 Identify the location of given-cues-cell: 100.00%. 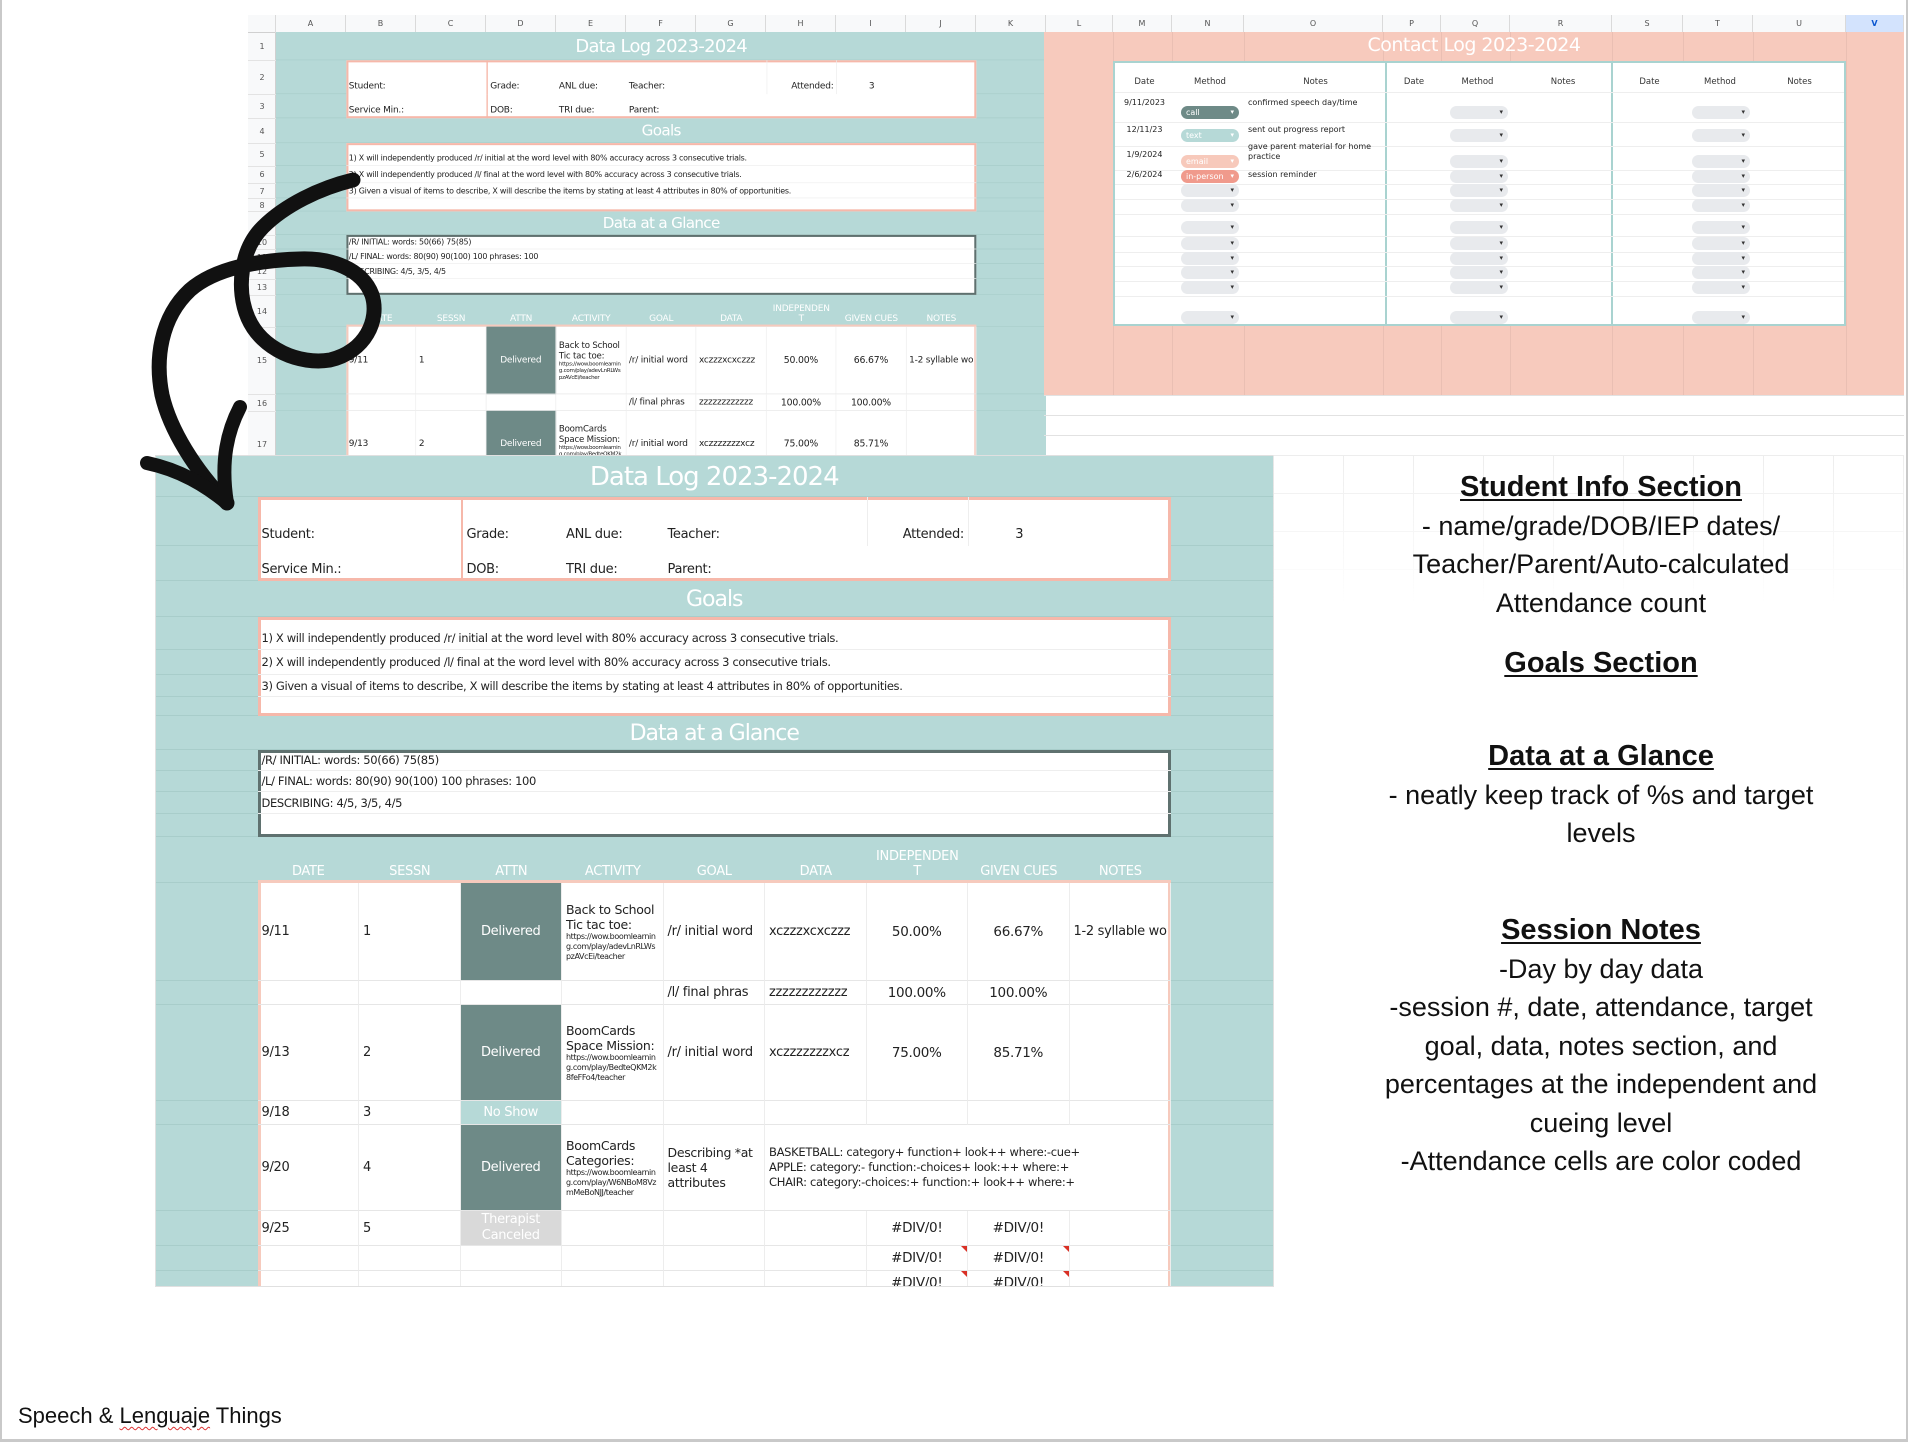
(871, 402).